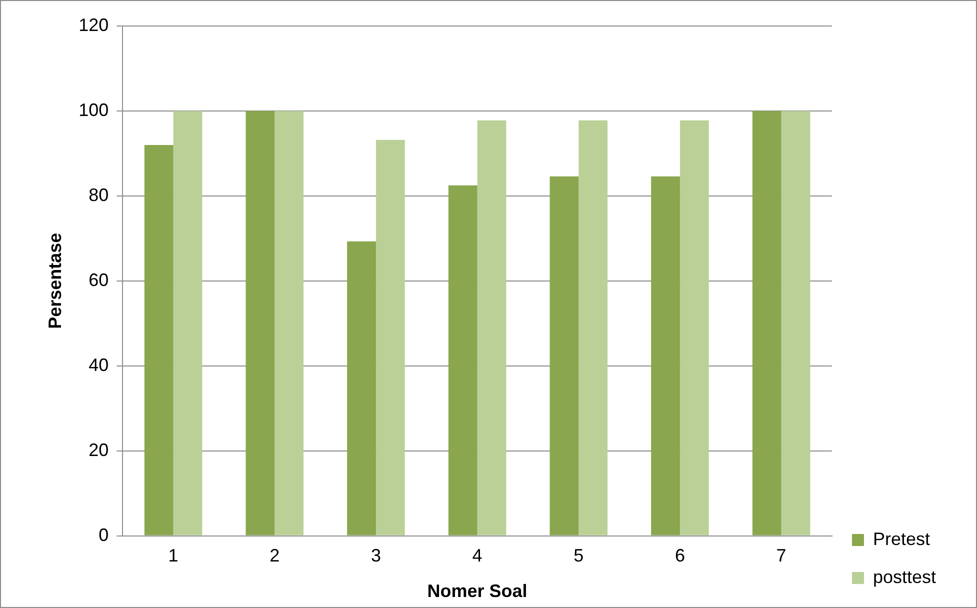  I want to click on y-tick-label: 80, so click(98, 194).